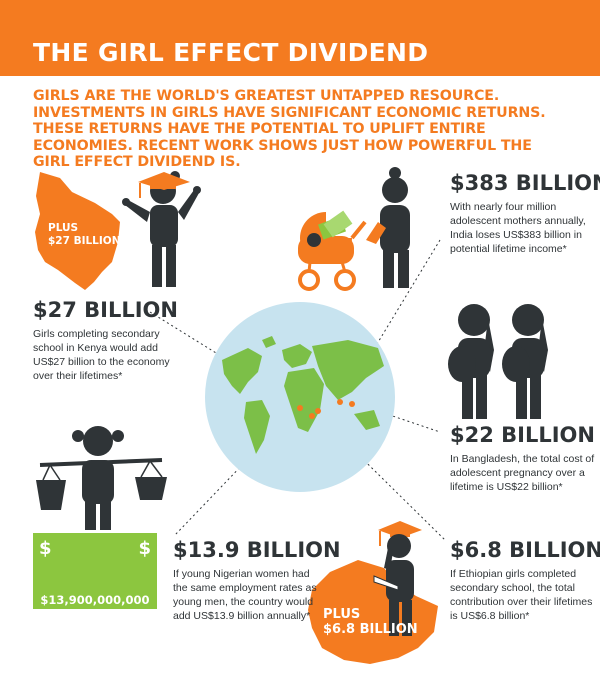 This screenshot has width=600, height=686. I want to click on dollar-right-icon: $, so click(144, 548).